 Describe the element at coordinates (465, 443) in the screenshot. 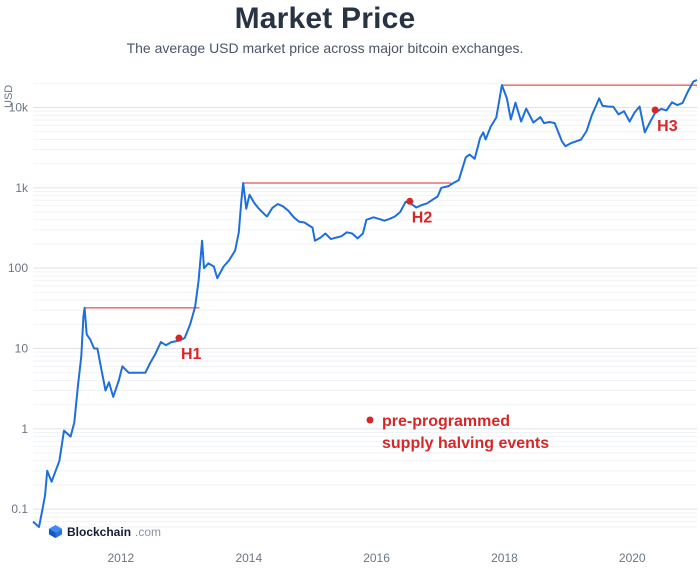

I see `legend-label-line2: supply halving events` at that location.